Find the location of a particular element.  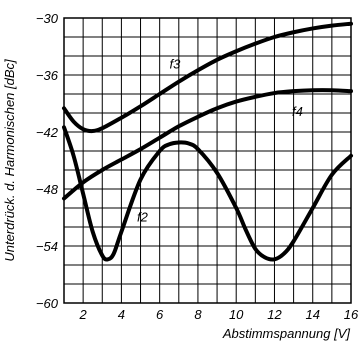

x-tick-label: 6 is located at coordinates (160, 314).